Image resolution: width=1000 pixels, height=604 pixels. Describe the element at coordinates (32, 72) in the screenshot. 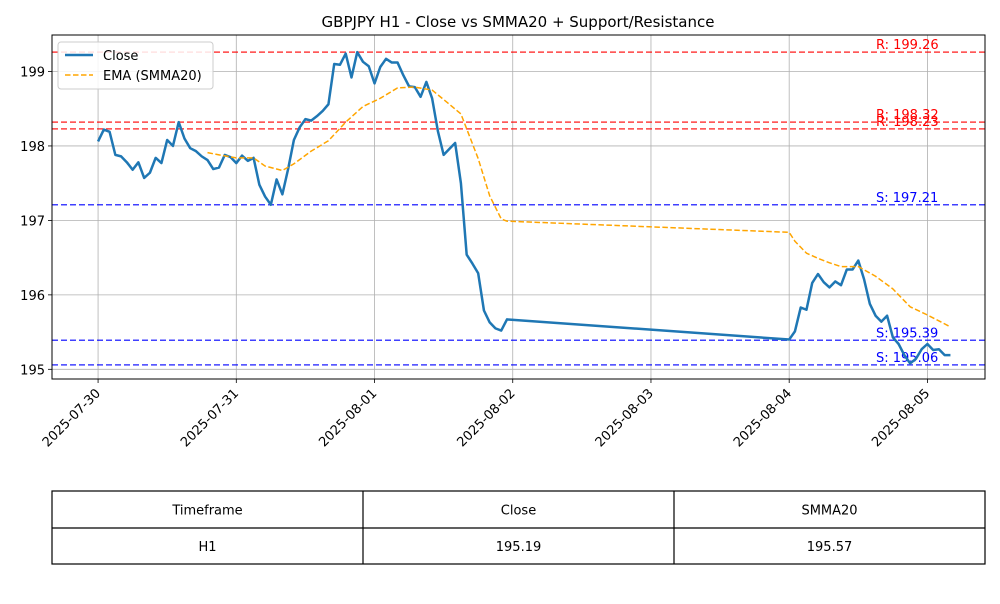

I see `y-tick-label: 199` at that location.